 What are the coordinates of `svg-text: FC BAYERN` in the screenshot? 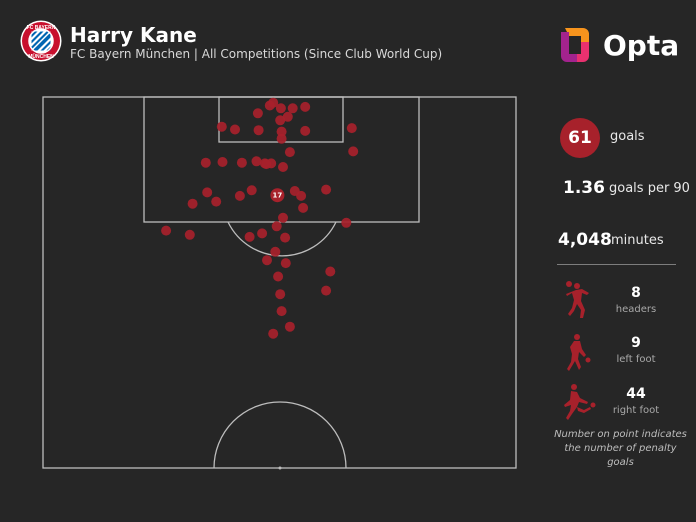 It's located at (41, 28).